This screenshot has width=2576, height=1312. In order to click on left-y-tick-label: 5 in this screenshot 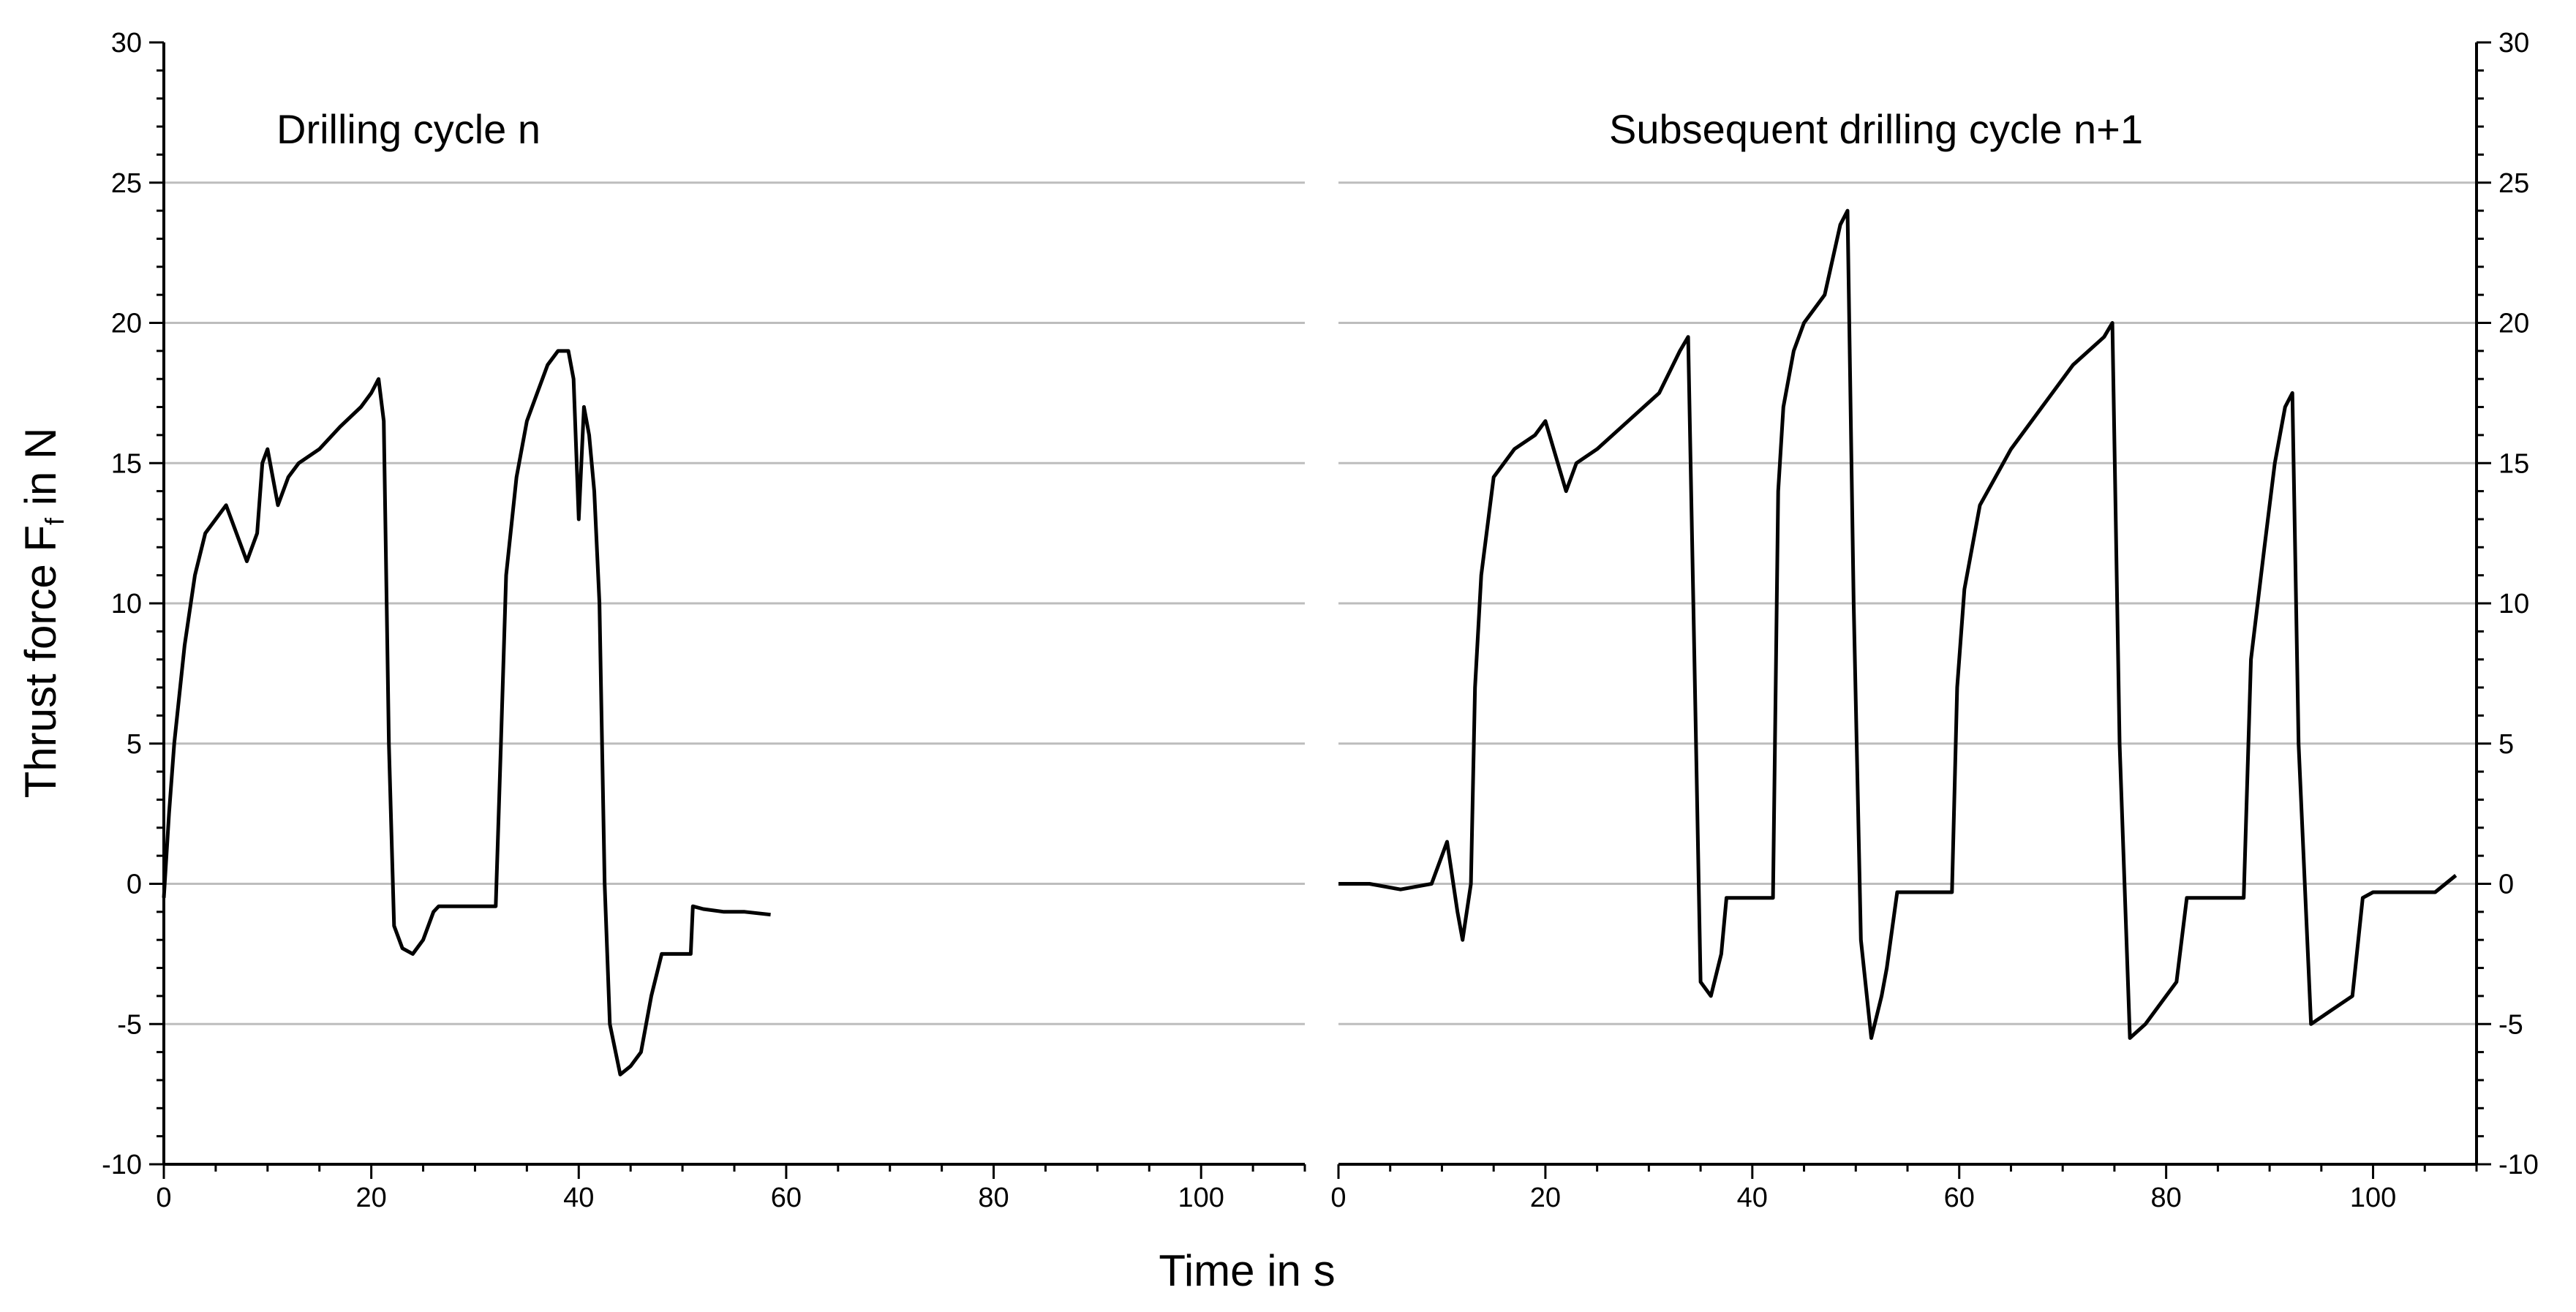, I will do `click(134, 744)`.